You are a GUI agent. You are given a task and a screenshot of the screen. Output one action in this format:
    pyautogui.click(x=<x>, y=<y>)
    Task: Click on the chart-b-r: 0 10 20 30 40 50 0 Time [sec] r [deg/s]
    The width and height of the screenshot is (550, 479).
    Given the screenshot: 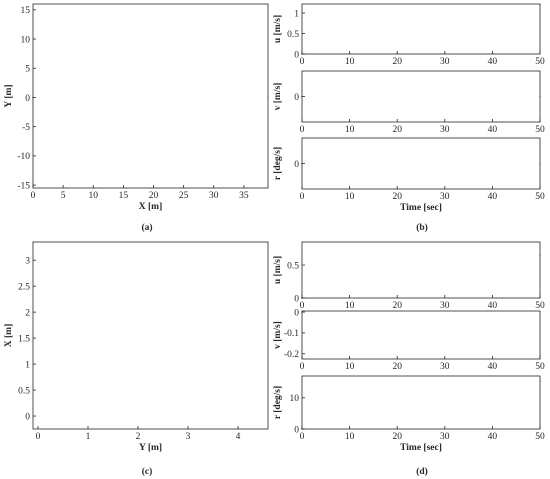 What is the action you would take?
    pyautogui.click(x=409, y=175)
    